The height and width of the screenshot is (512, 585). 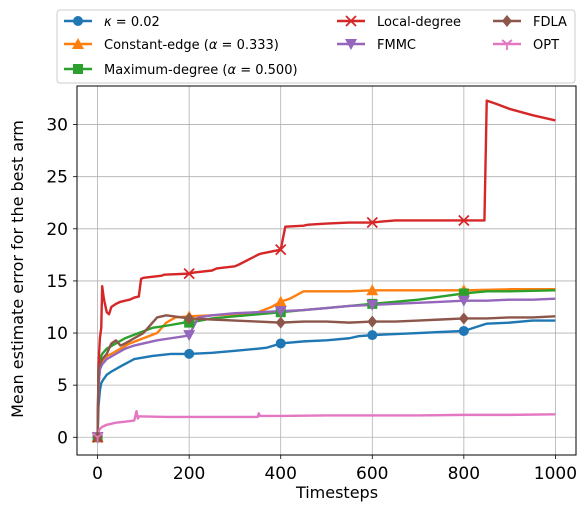 I want to click on y-tick-label: 20, so click(x=57, y=230).